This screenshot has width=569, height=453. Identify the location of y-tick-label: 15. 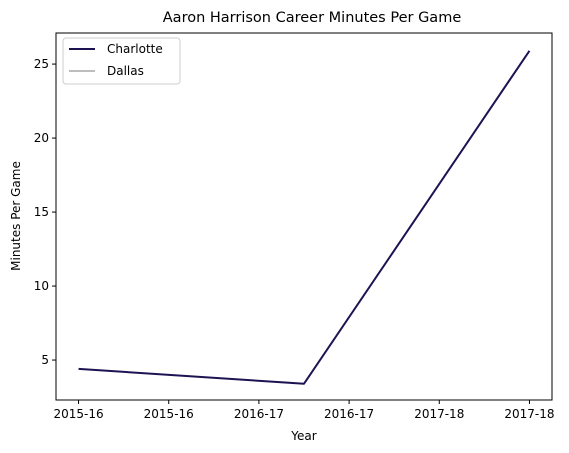
(41, 212).